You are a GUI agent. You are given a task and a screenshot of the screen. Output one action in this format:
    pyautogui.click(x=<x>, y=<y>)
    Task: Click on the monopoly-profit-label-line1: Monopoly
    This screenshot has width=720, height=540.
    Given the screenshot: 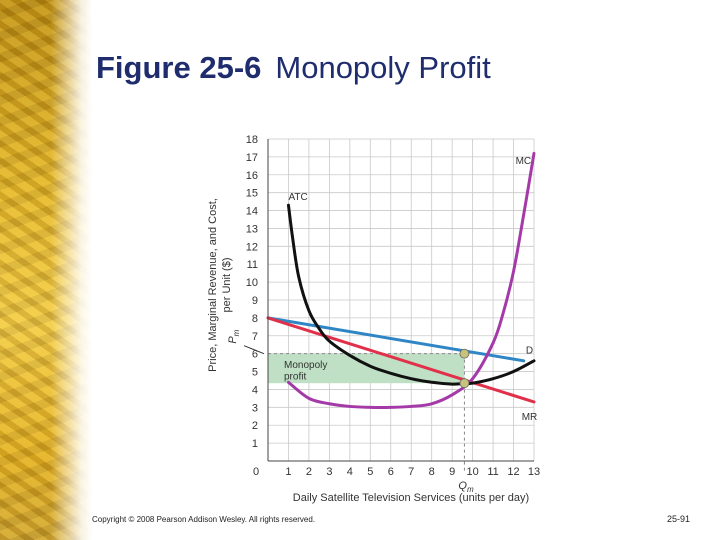 What is the action you would take?
    pyautogui.click(x=305, y=365)
    